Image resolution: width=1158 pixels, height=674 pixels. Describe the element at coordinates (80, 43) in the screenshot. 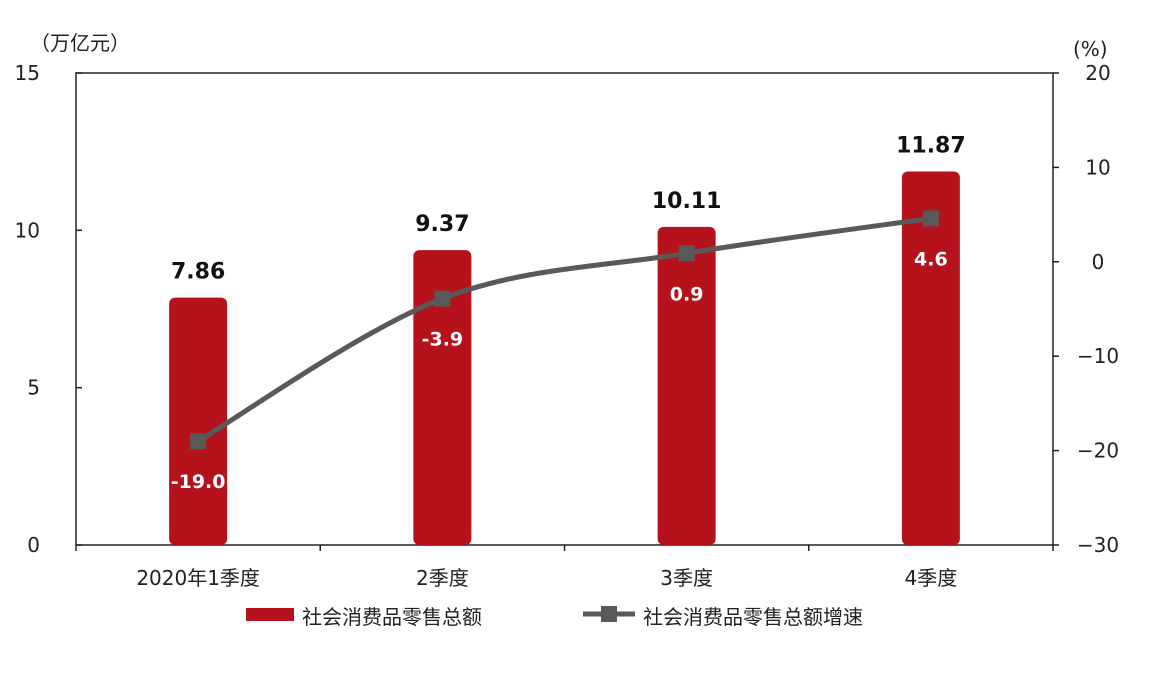

I see `left-axis-unit: （万亿元）` at that location.